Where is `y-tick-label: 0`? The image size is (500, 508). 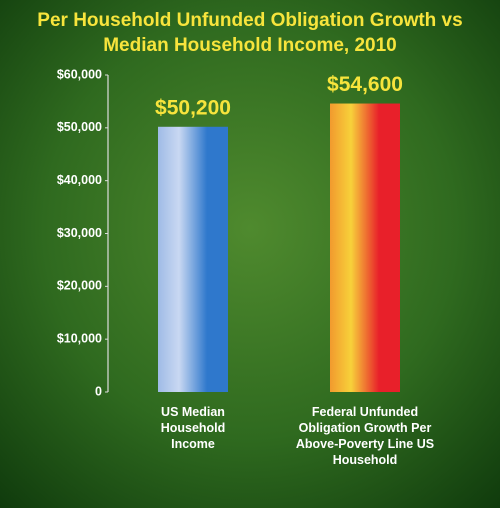
y-tick-label: 0 is located at coordinates (98, 391).